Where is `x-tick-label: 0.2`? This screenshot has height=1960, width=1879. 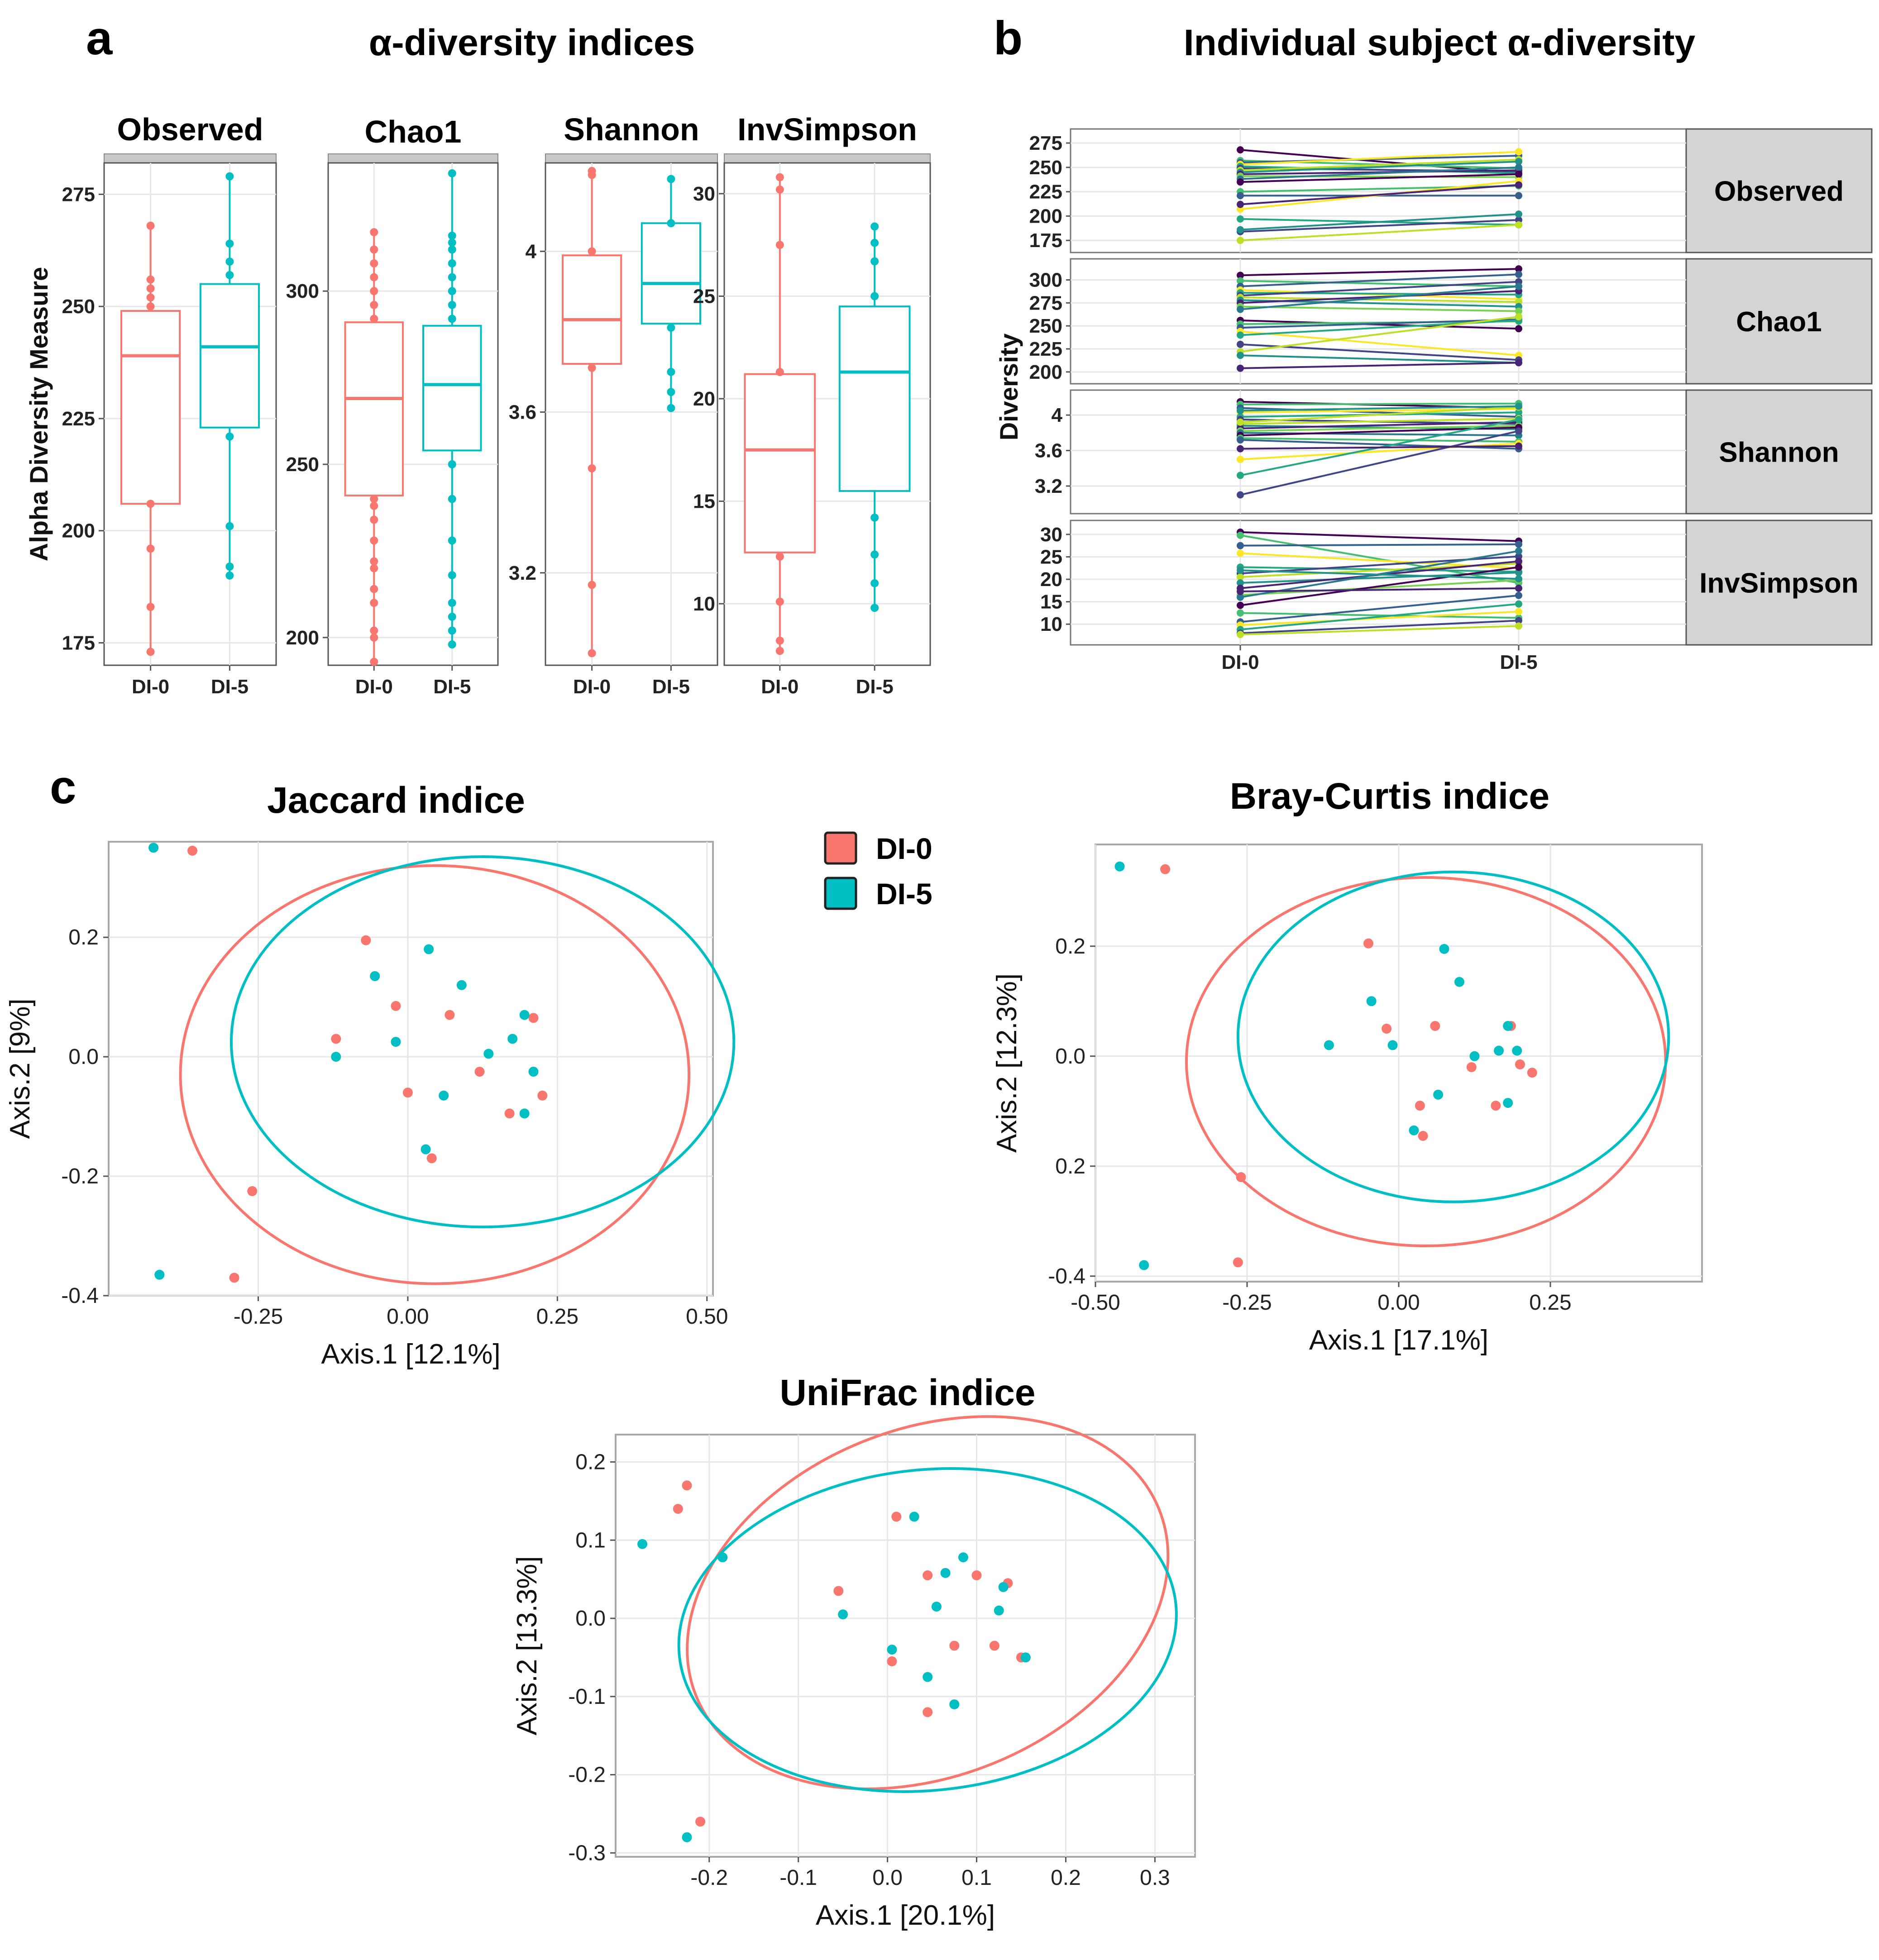
x-tick-label: 0.2 is located at coordinates (1066, 1878).